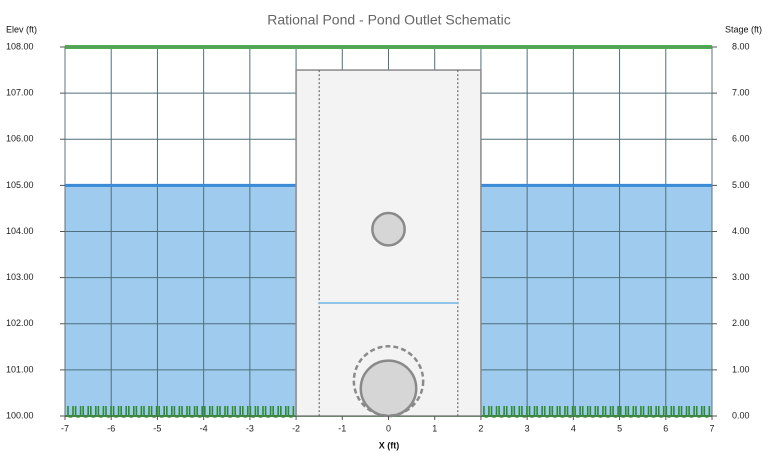 This screenshot has height=458, width=768. What do you see at coordinates (111, 428) in the screenshot?
I see `x-tick-label: -6` at bounding box center [111, 428].